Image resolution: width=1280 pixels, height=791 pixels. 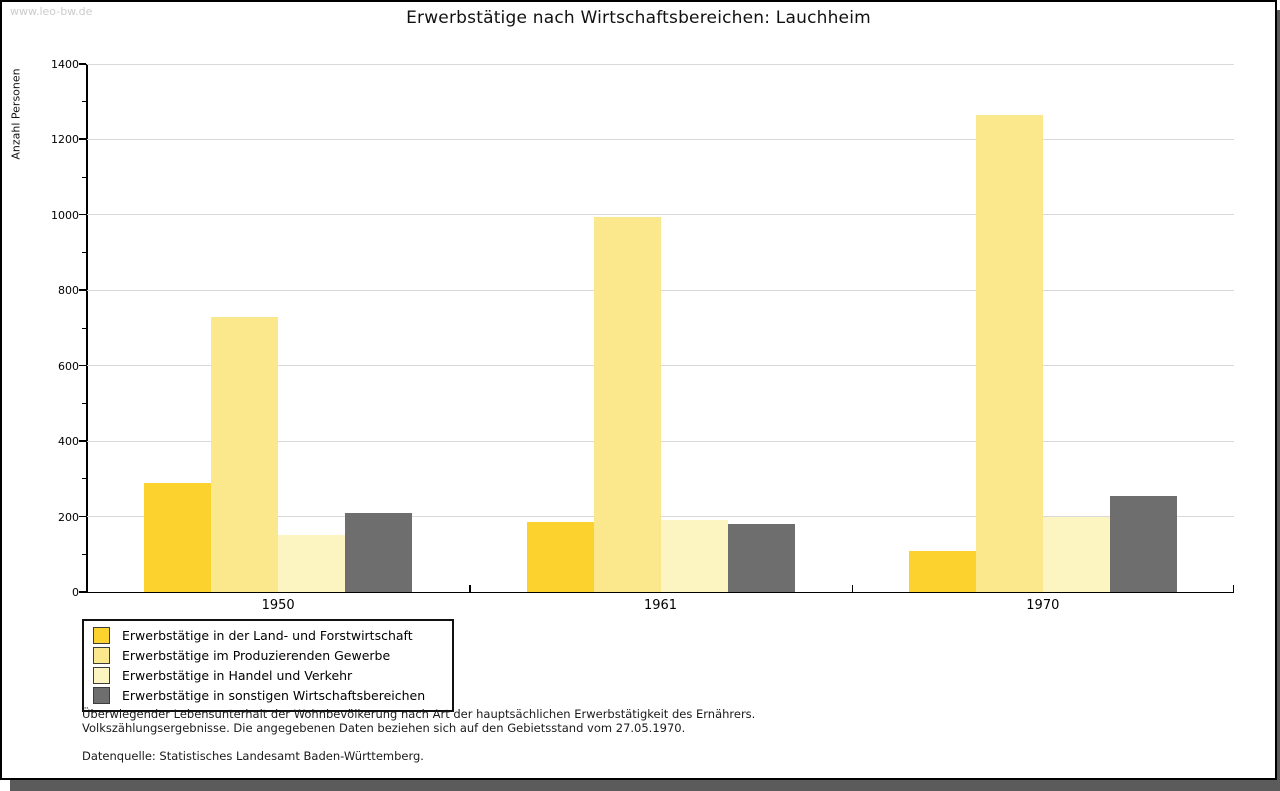 I want to click on x-tick-label-1961: 1961, so click(x=660, y=605).